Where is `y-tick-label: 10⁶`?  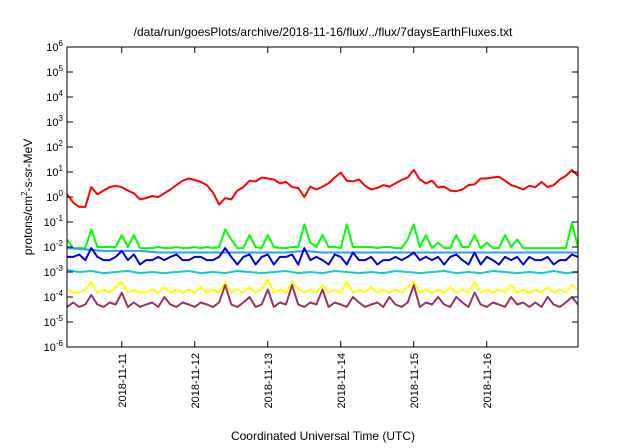 y-tick-label: 10⁶ is located at coordinates (54, 46).